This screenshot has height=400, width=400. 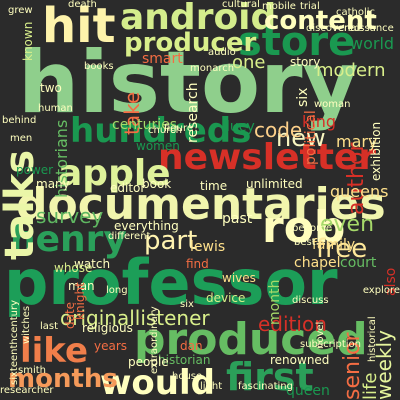 What do you see at coordinates (267, 157) in the screenshot?
I see `word-newsletter: newsletter` at bounding box center [267, 157].